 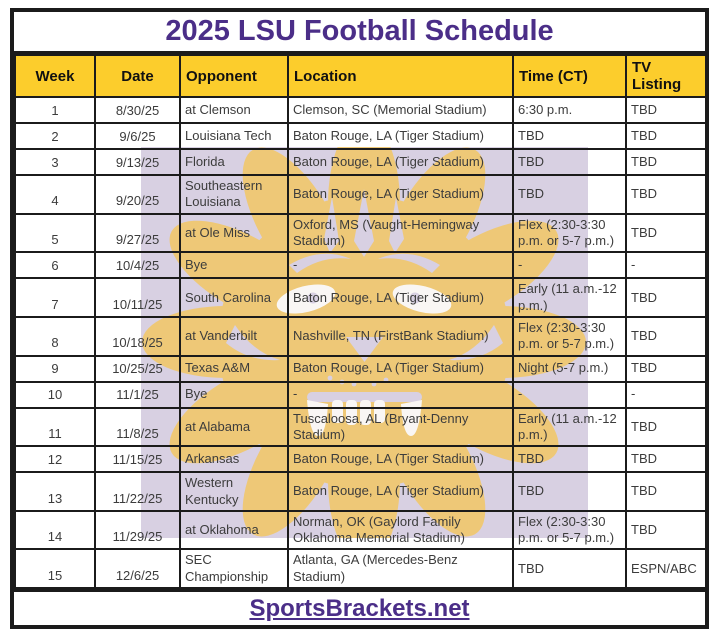 What do you see at coordinates (234, 530) in the screenshot?
I see `opponent-cell: at Oklahoma` at bounding box center [234, 530].